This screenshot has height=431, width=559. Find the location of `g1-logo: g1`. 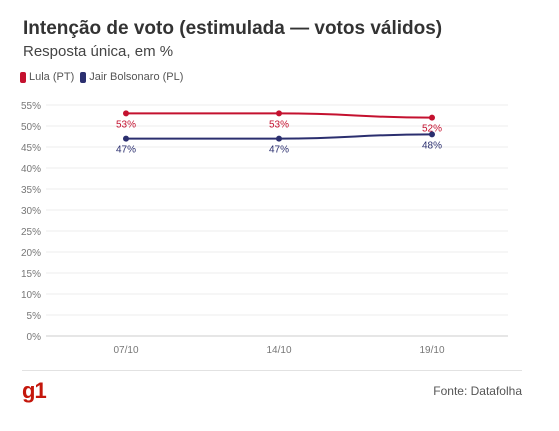

g1-logo: g1 is located at coordinates (34, 390).